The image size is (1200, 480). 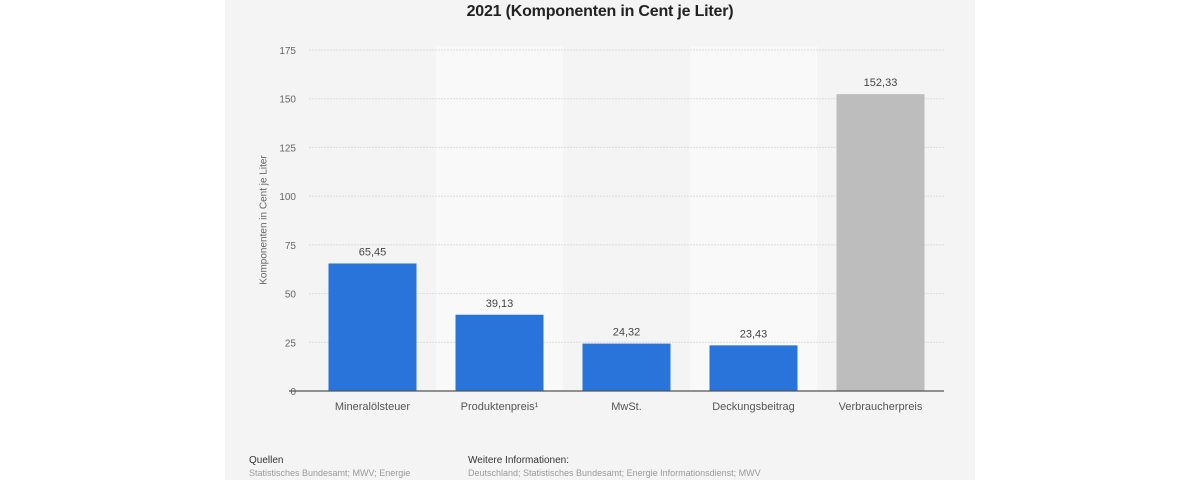 I want to click on y-tick-label: 175, so click(x=287, y=51).